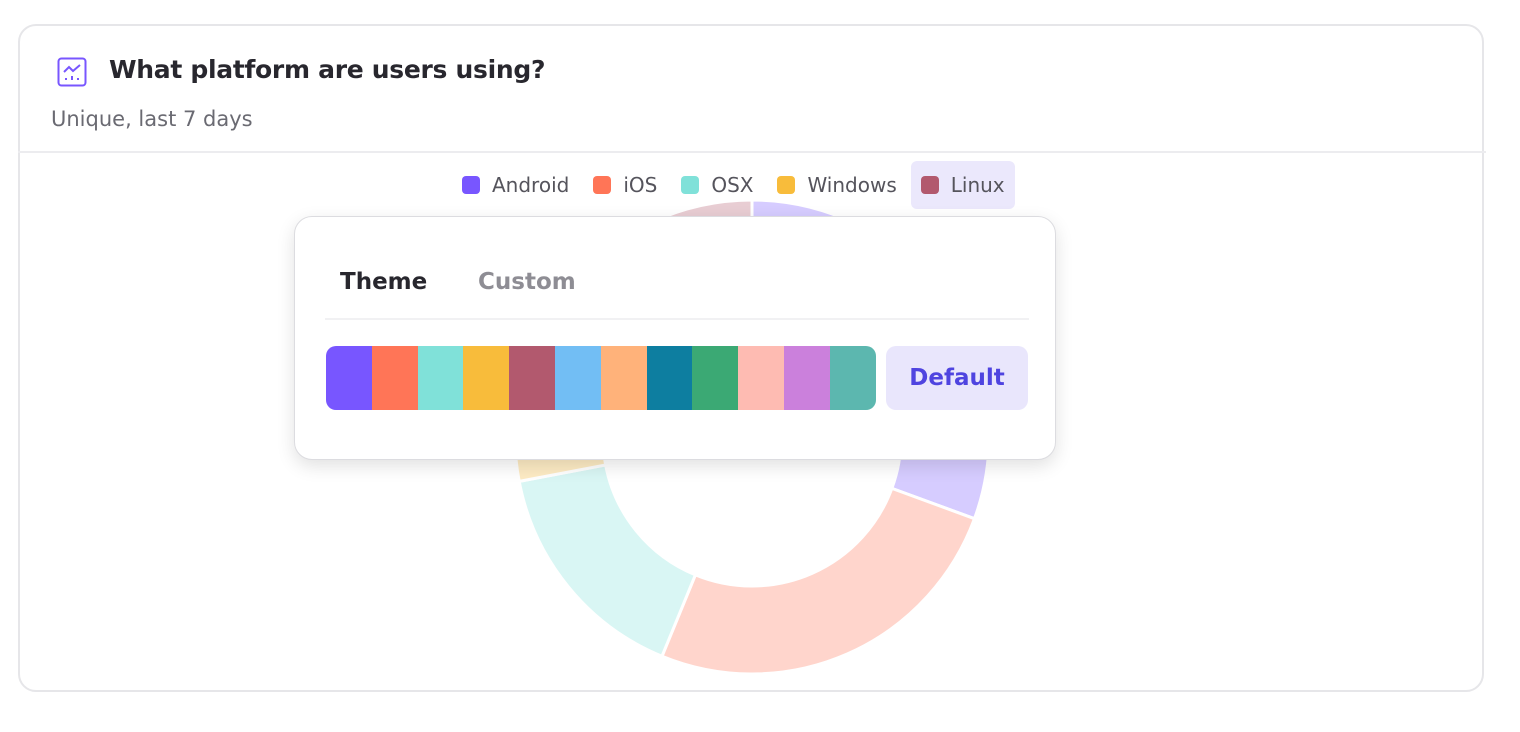  Describe the element at coordinates (977, 185) in the screenshot. I see `legend-label: Linux` at that location.